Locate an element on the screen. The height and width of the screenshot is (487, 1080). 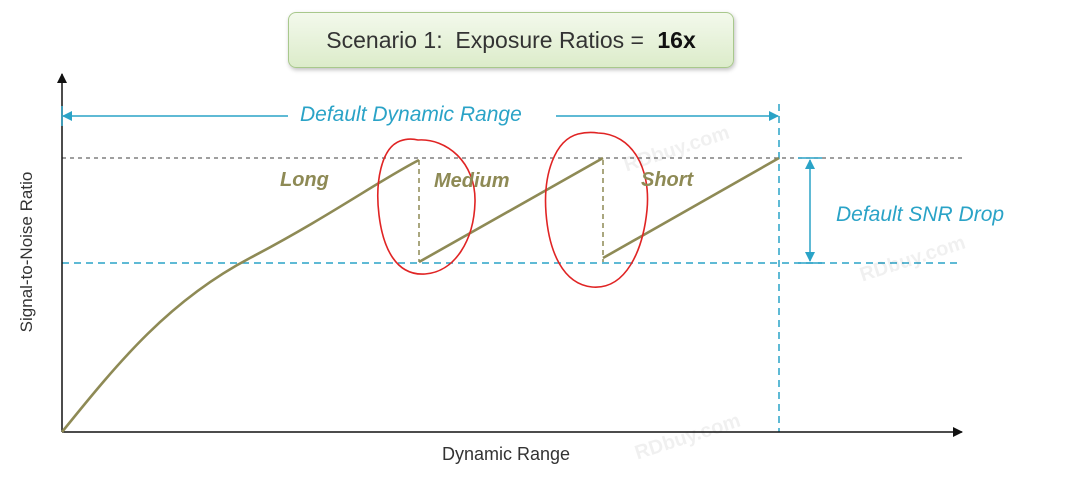
short-transition-circle is located at coordinates (596, 209).